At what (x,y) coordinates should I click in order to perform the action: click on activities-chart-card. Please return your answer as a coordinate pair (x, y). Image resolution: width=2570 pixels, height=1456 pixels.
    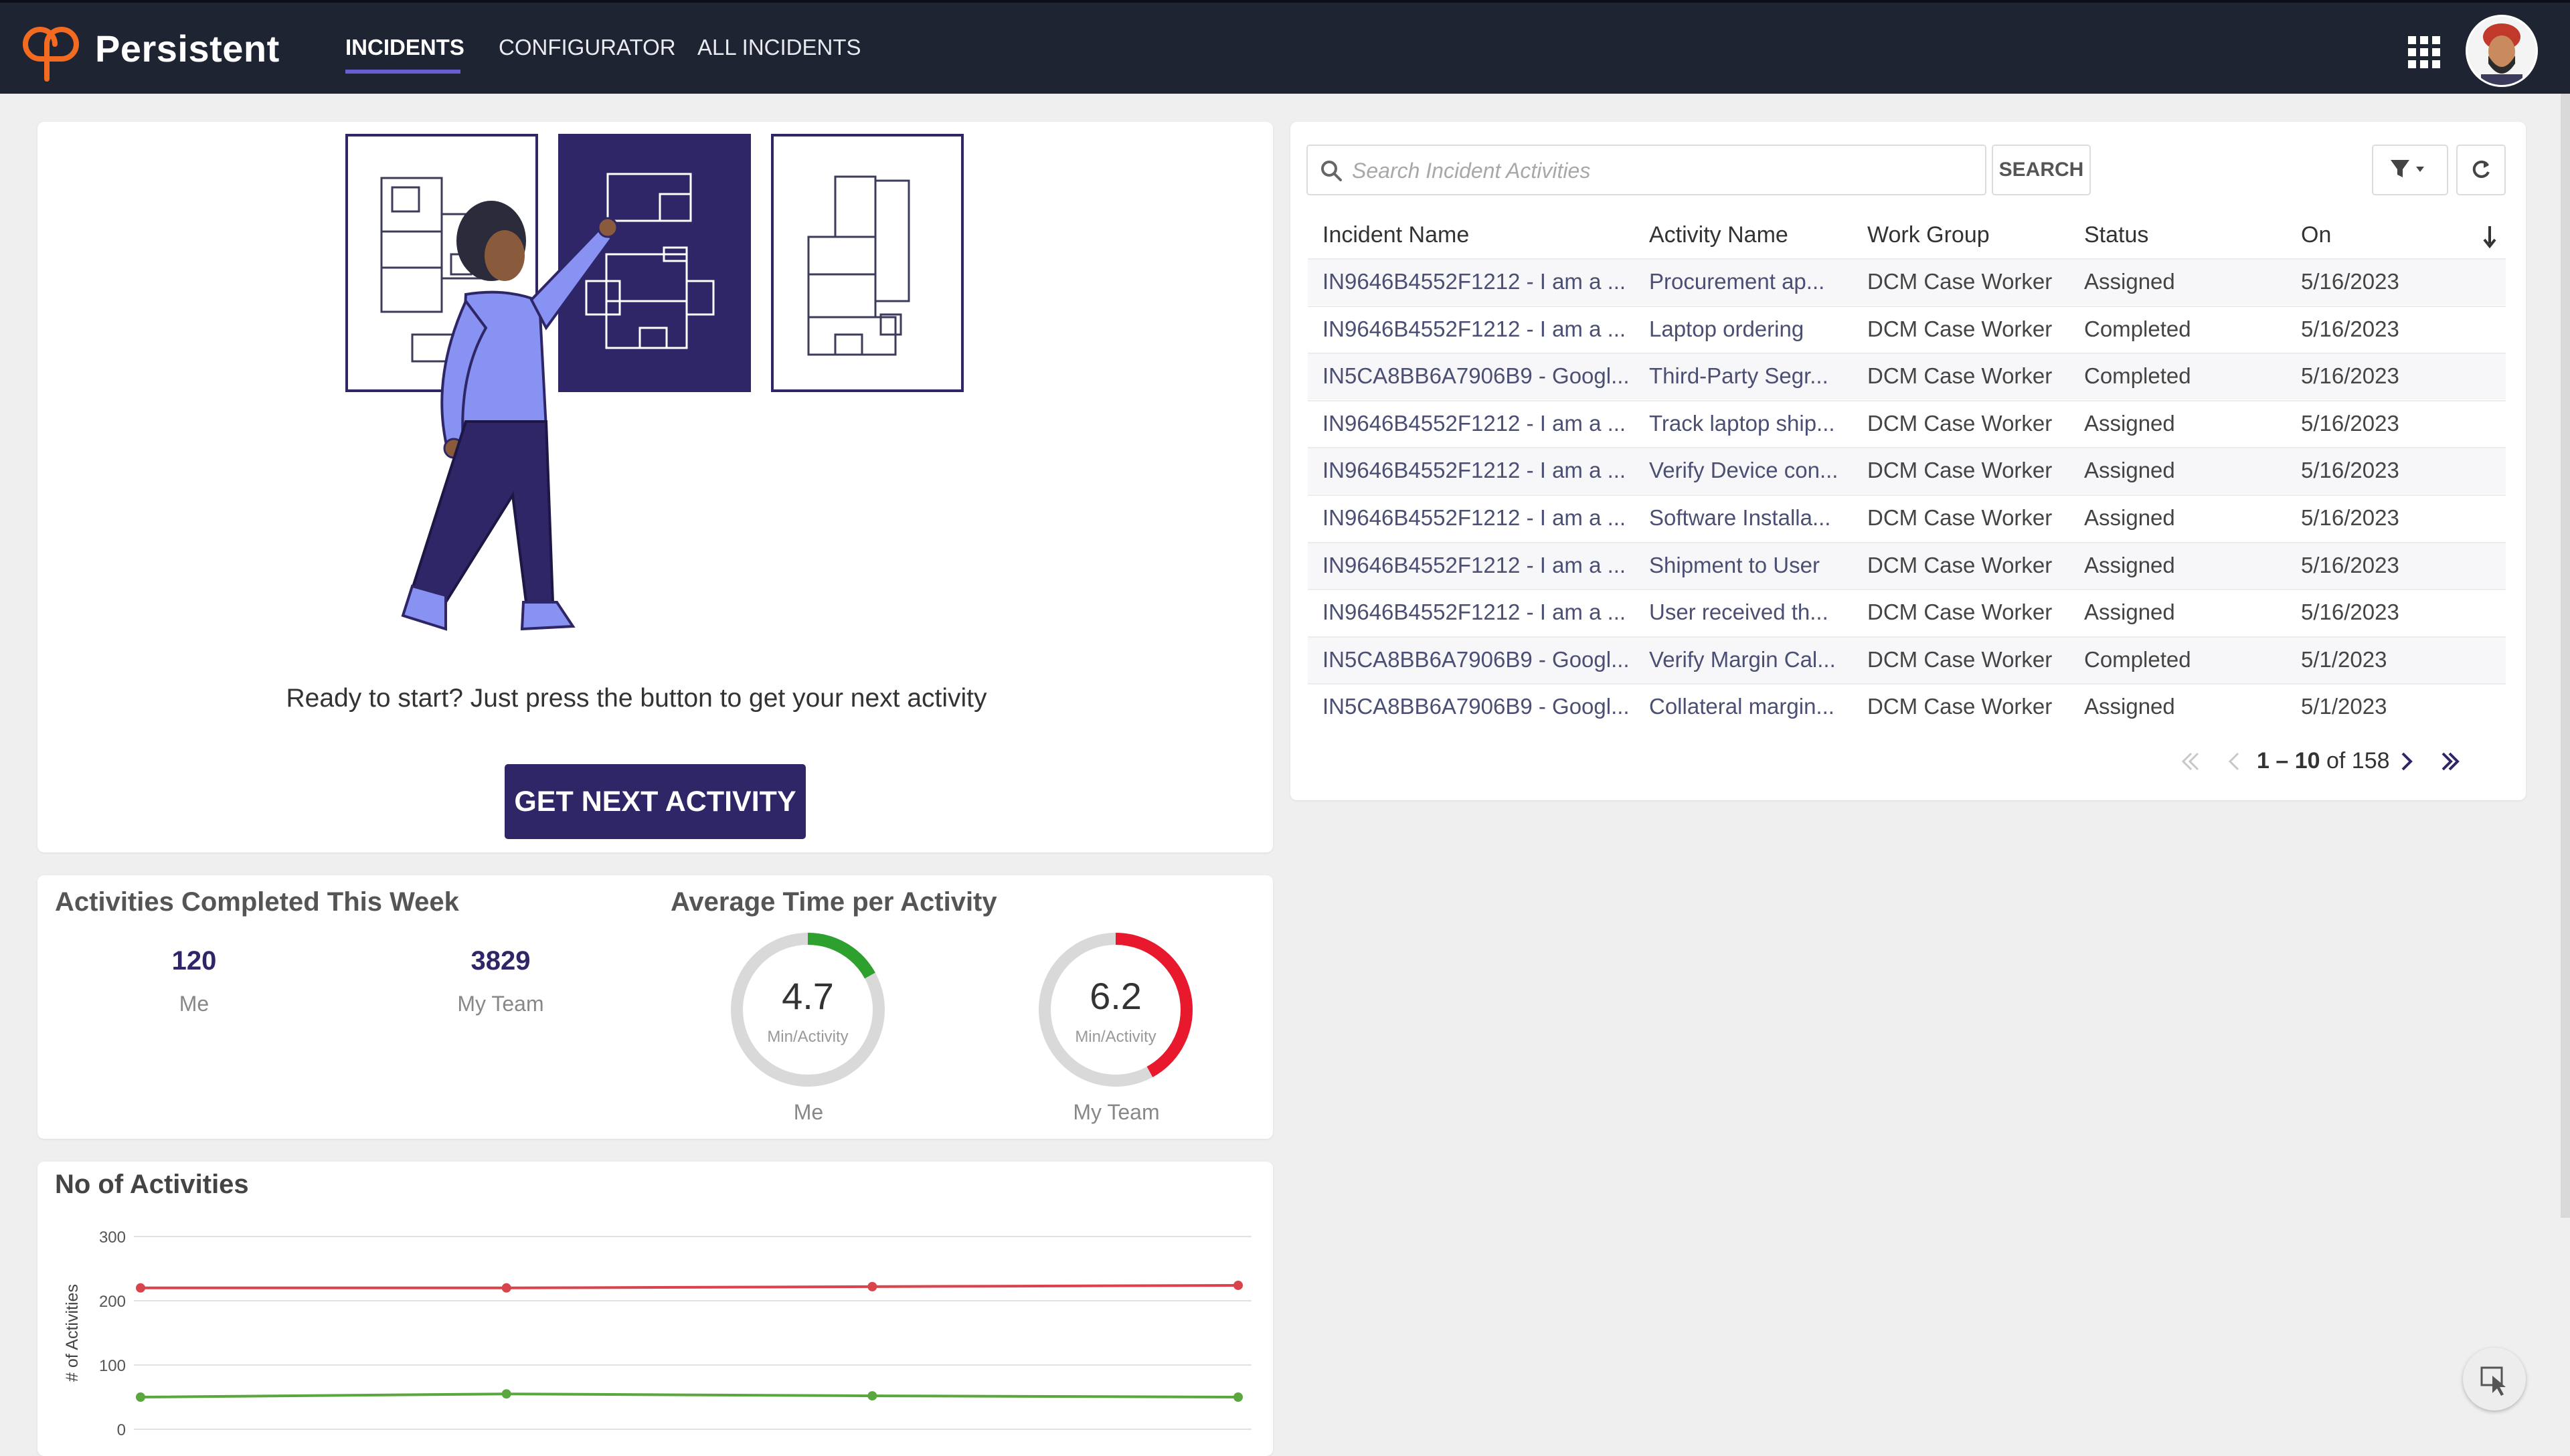
    Looking at the image, I should click on (655, 1309).